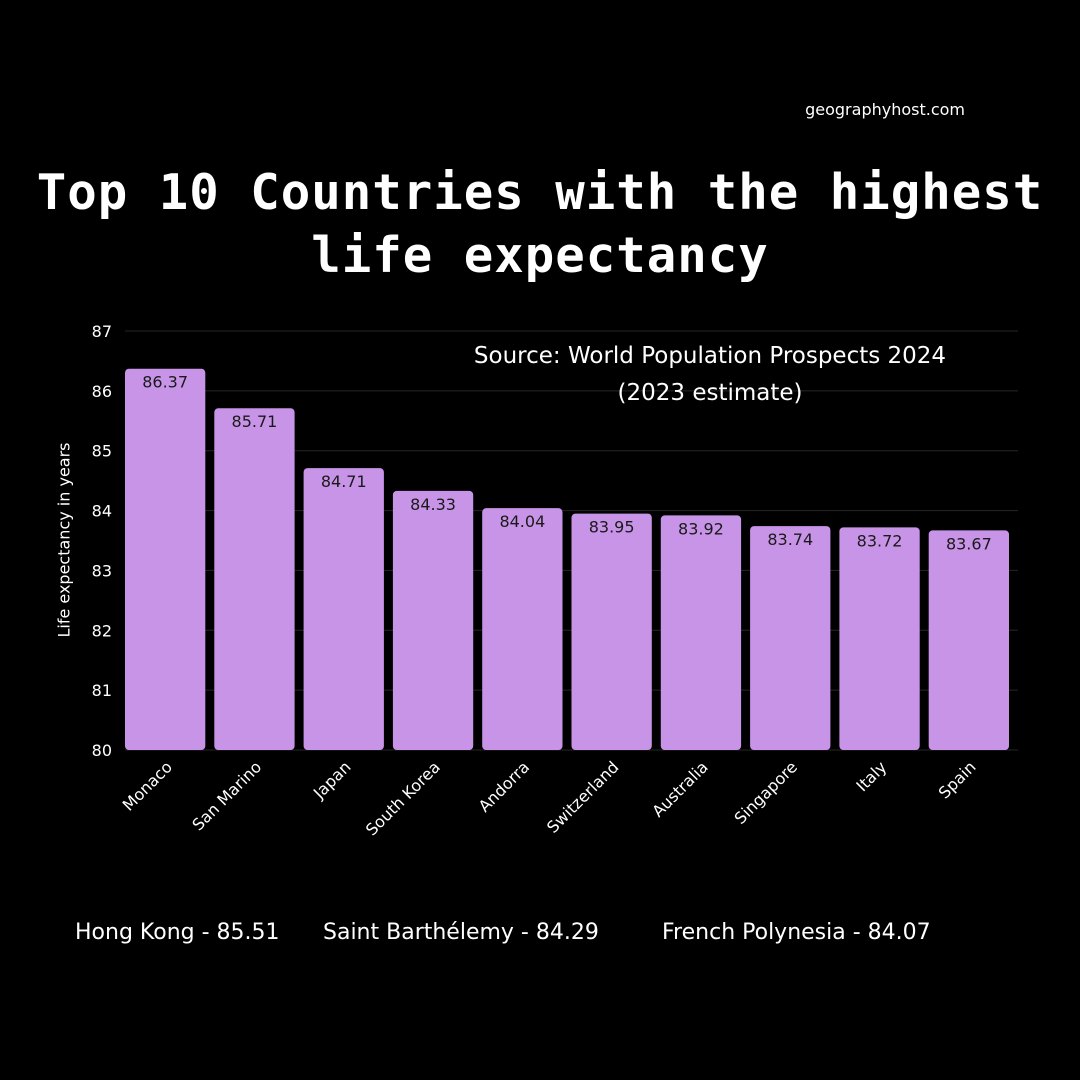 The width and height of the screenshot is (1080, 1080). Describe the element at coordinates (461, 932) in the screenshot. I see `footer-note-saint-barthelemy: Saint Barthélemy - 84.29` at that location.